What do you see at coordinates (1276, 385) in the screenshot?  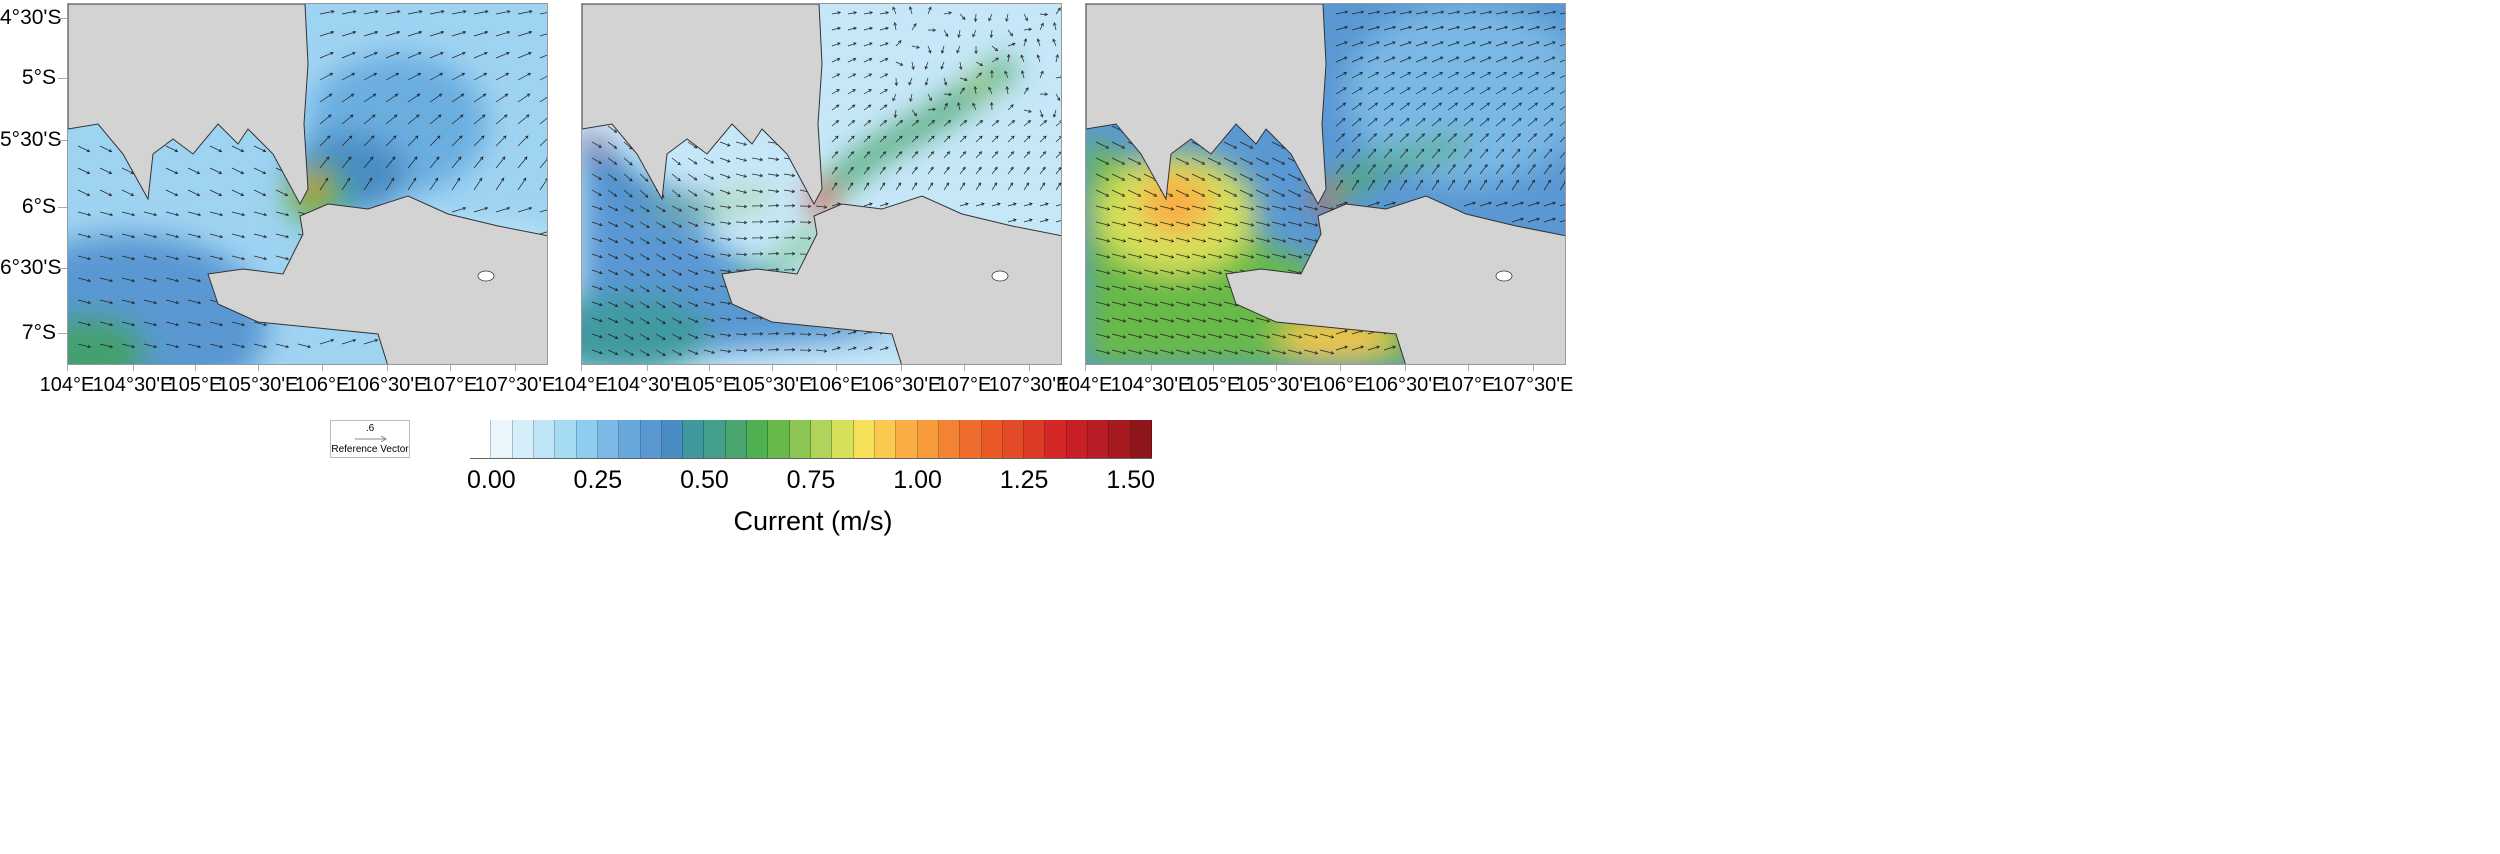 I see `lon-label: 105°30'E` at bounding box center [1276, 385].